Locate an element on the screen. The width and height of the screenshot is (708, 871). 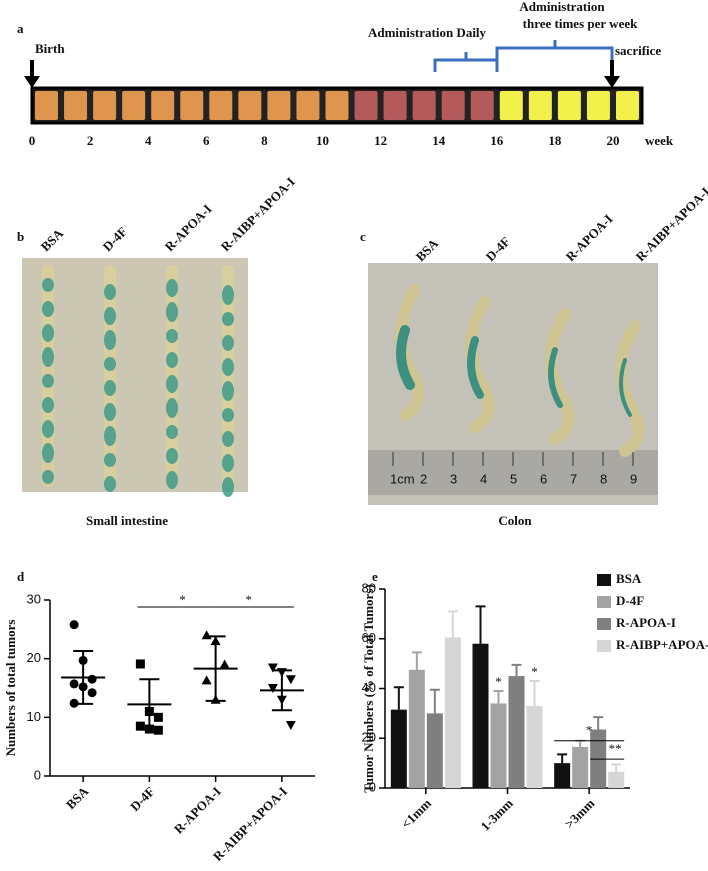
panel-label: b is located at coordinates (20, 236).